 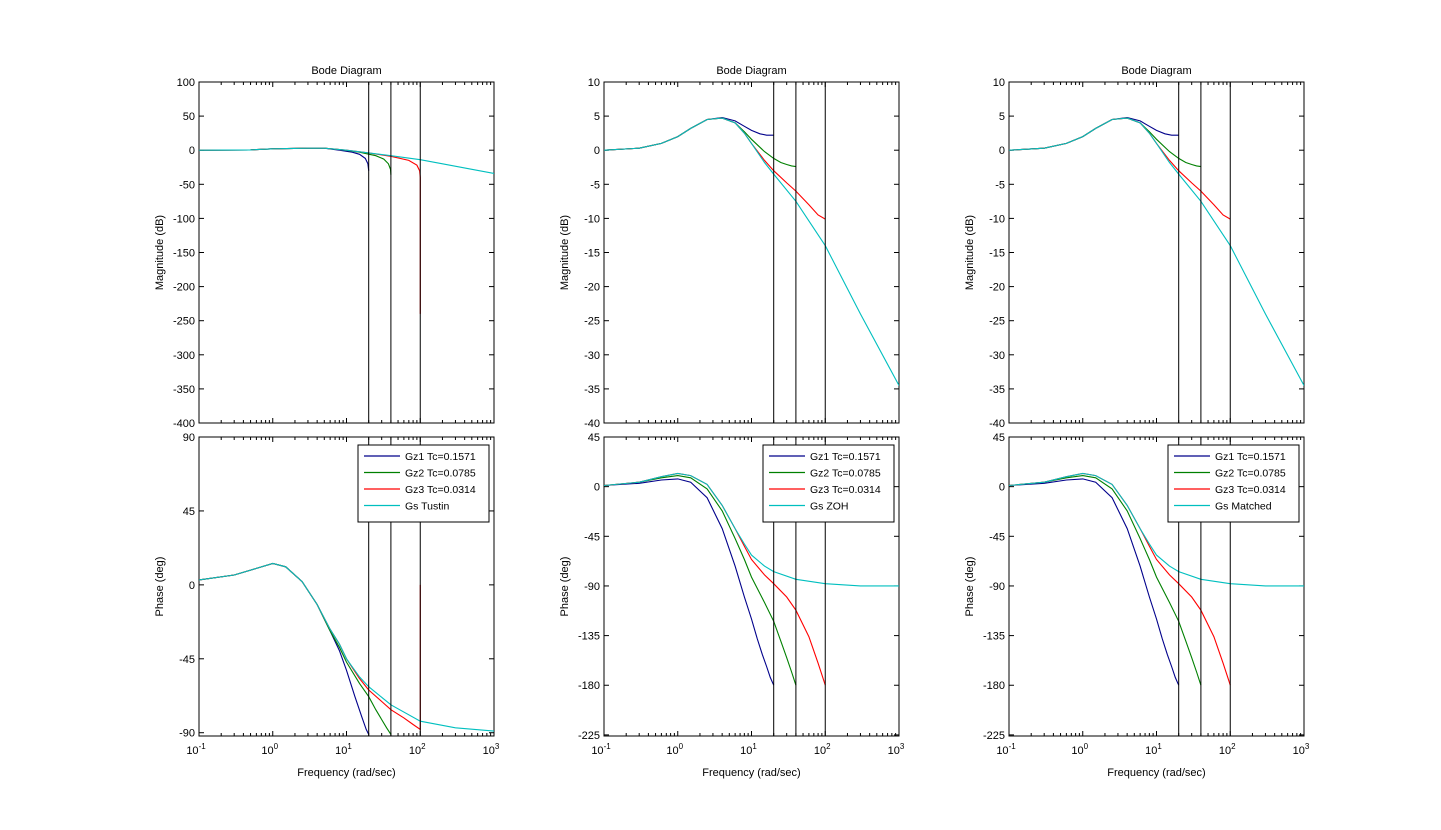 I want to click on phase-y-tick-label: 90, so click(x=189, y=438).